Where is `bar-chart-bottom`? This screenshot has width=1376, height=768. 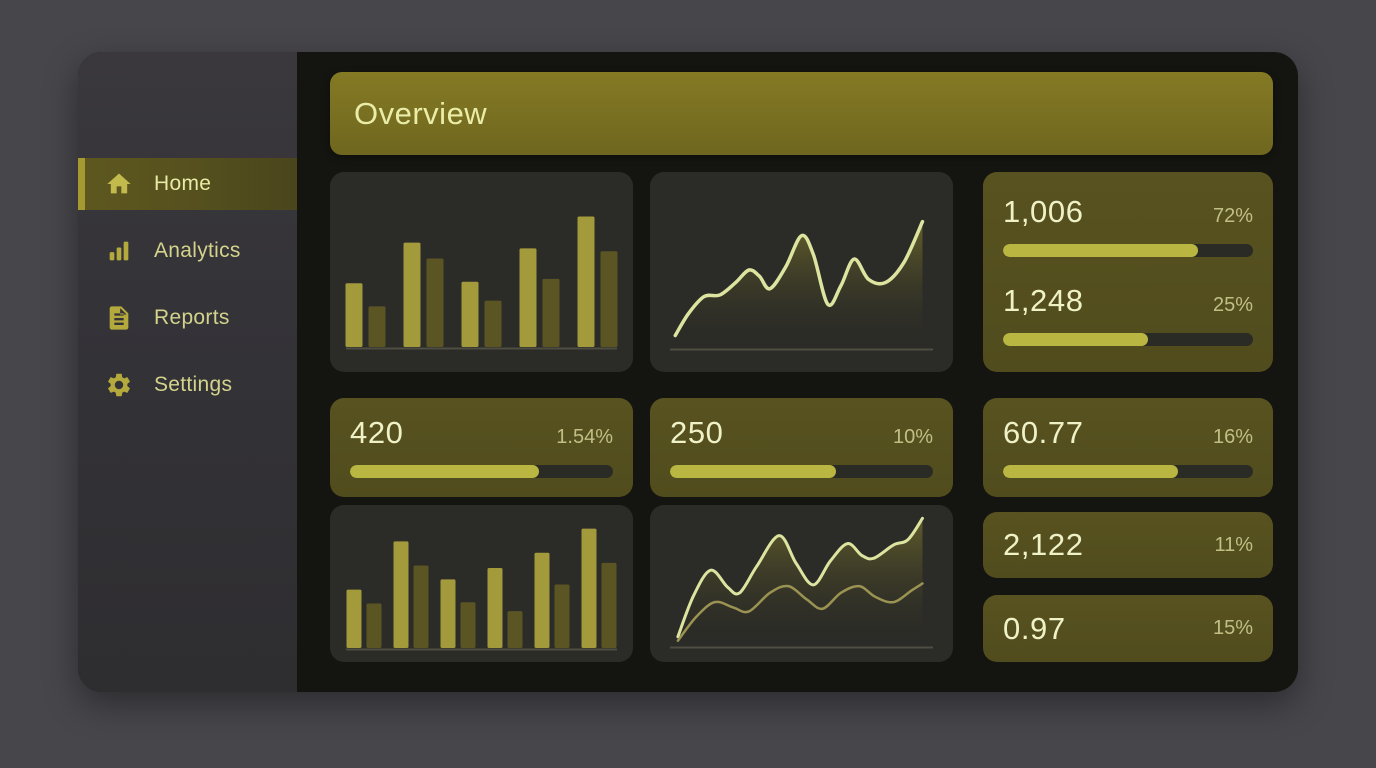
bar-chart-bottom is located at coordinates (481, 589).